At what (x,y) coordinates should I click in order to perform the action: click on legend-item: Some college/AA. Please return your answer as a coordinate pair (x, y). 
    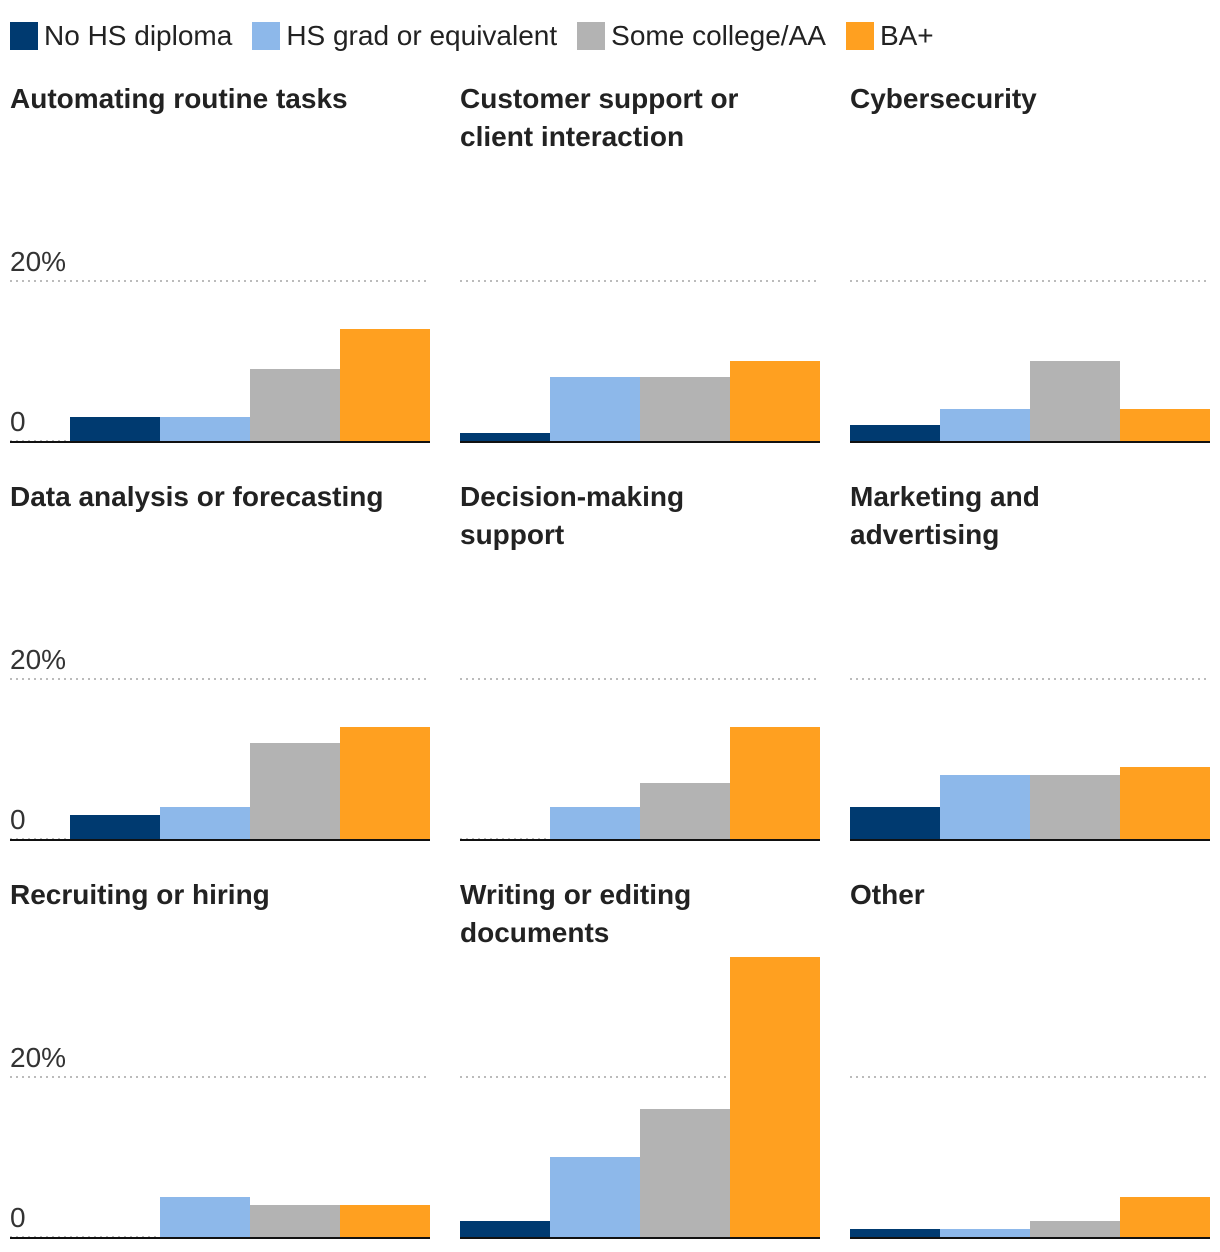
    Looking at the image, I should click on (701, 36).